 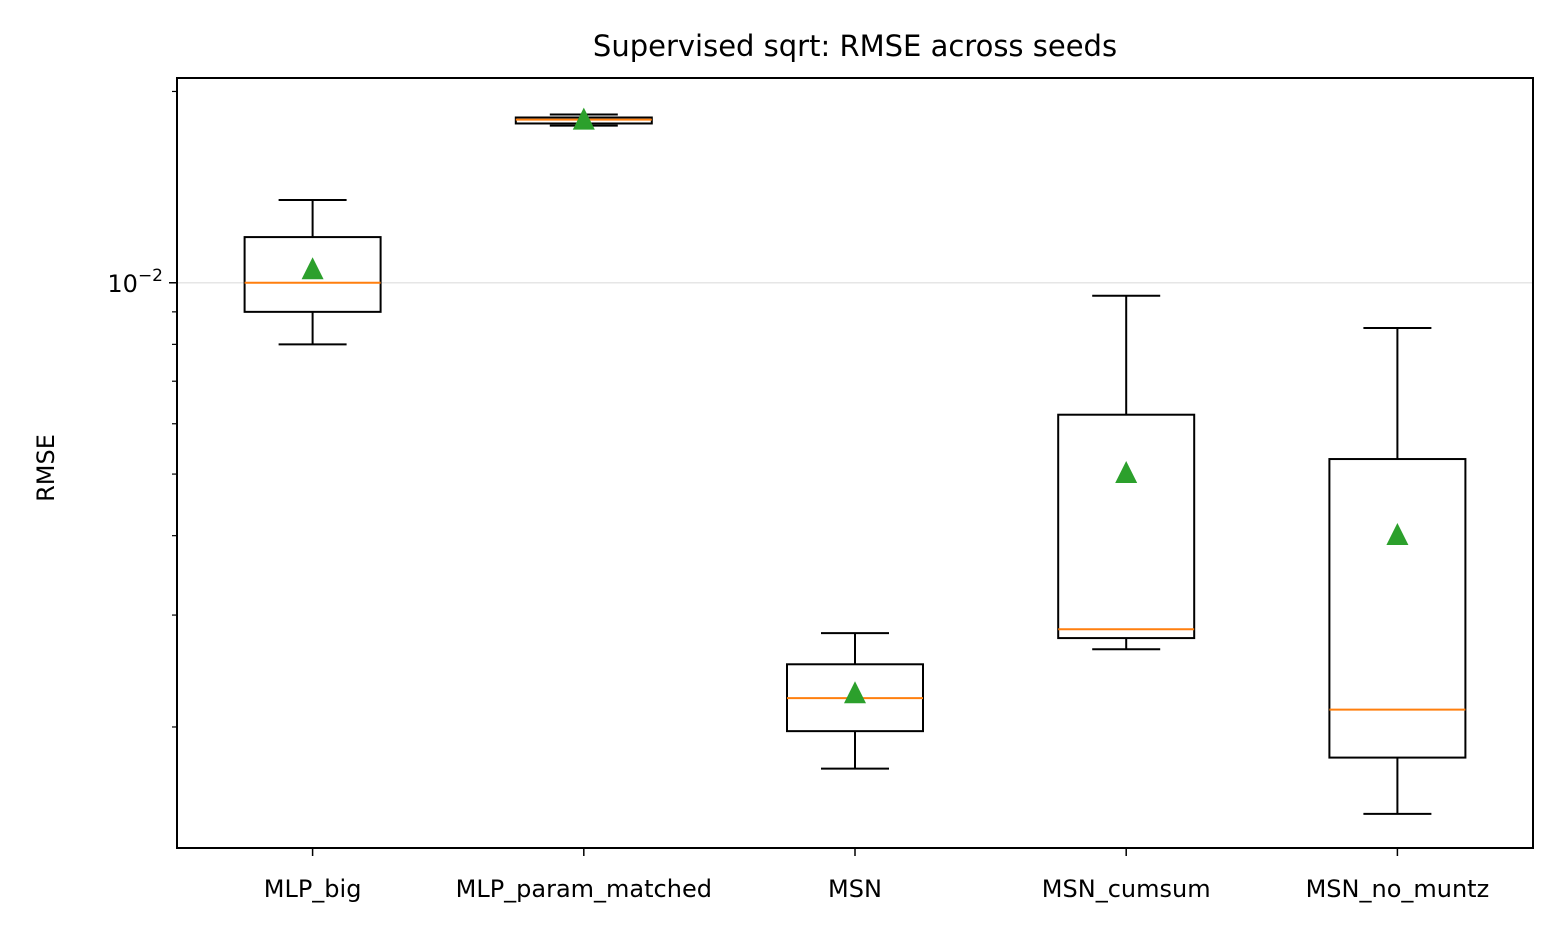 I want to click on box-MSN_cumsum, so click(x=1126, y=472).